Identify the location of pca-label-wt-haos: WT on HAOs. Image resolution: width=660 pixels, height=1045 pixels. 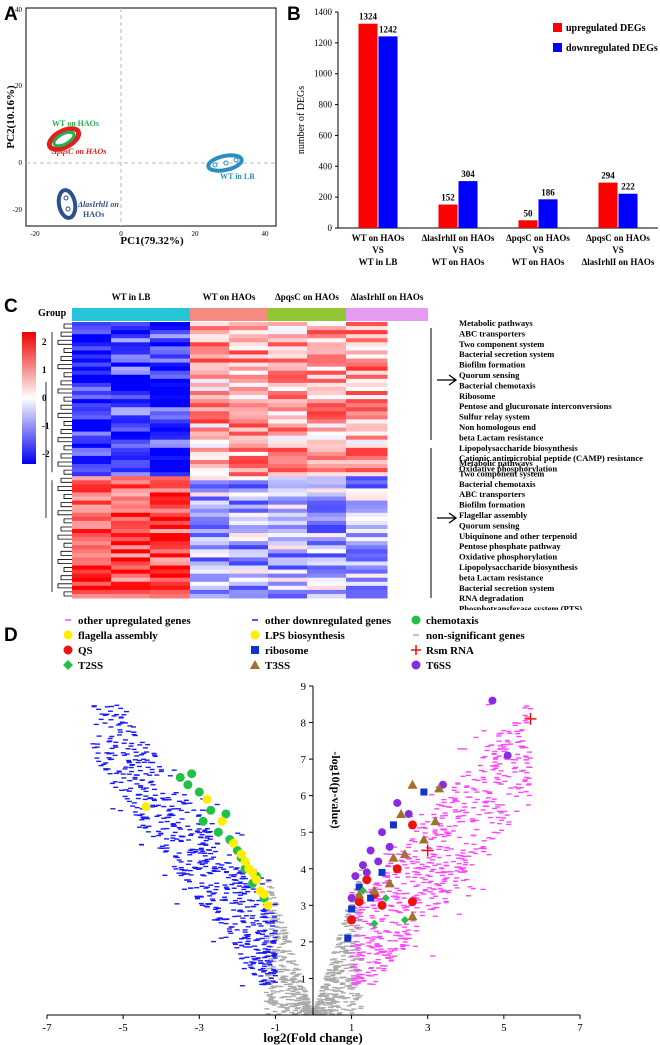
(75, 123).